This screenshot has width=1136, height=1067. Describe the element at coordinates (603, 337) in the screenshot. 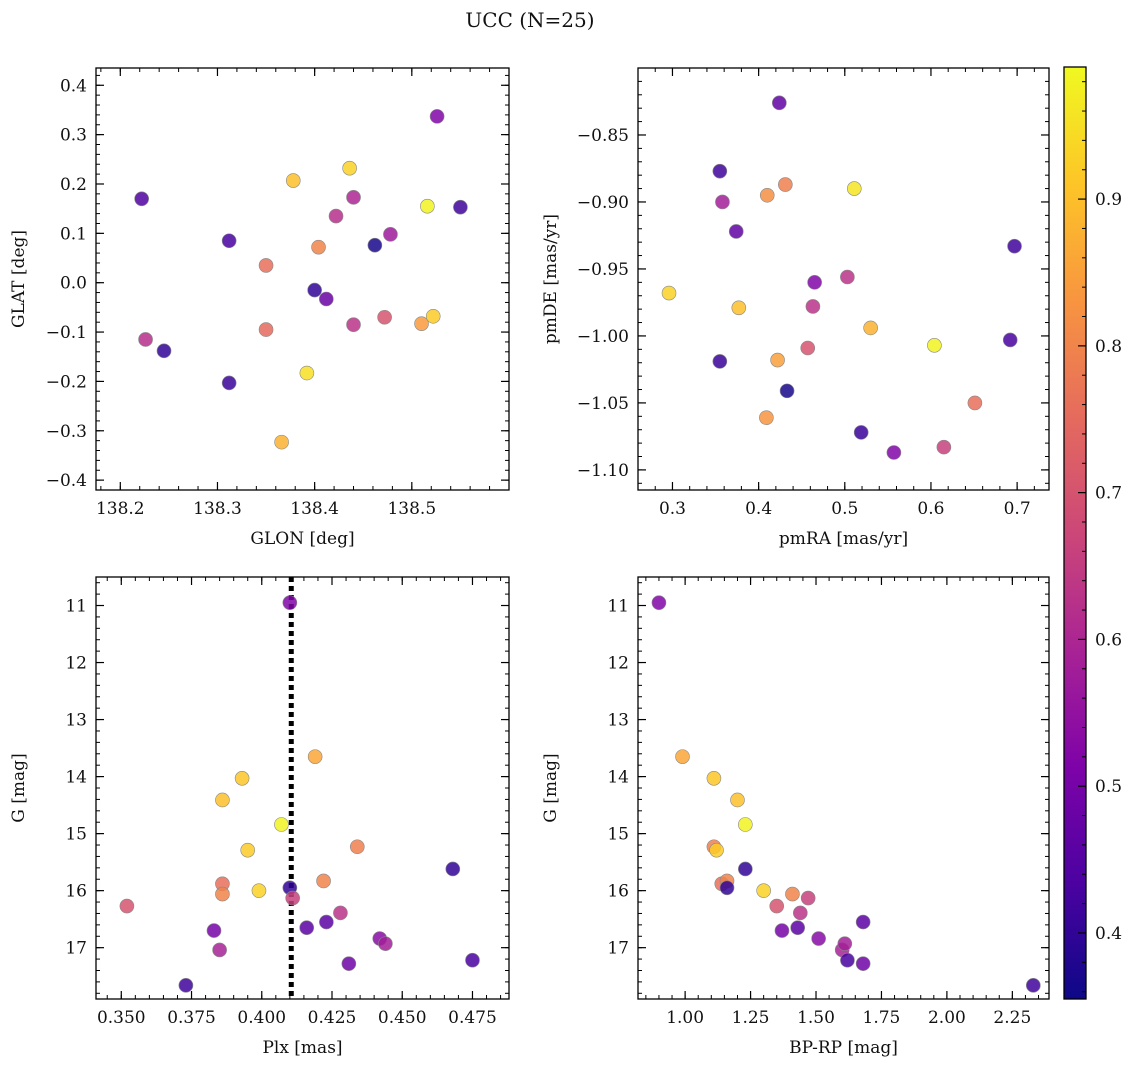

I see `y-tick-label: −1.00` at that location.